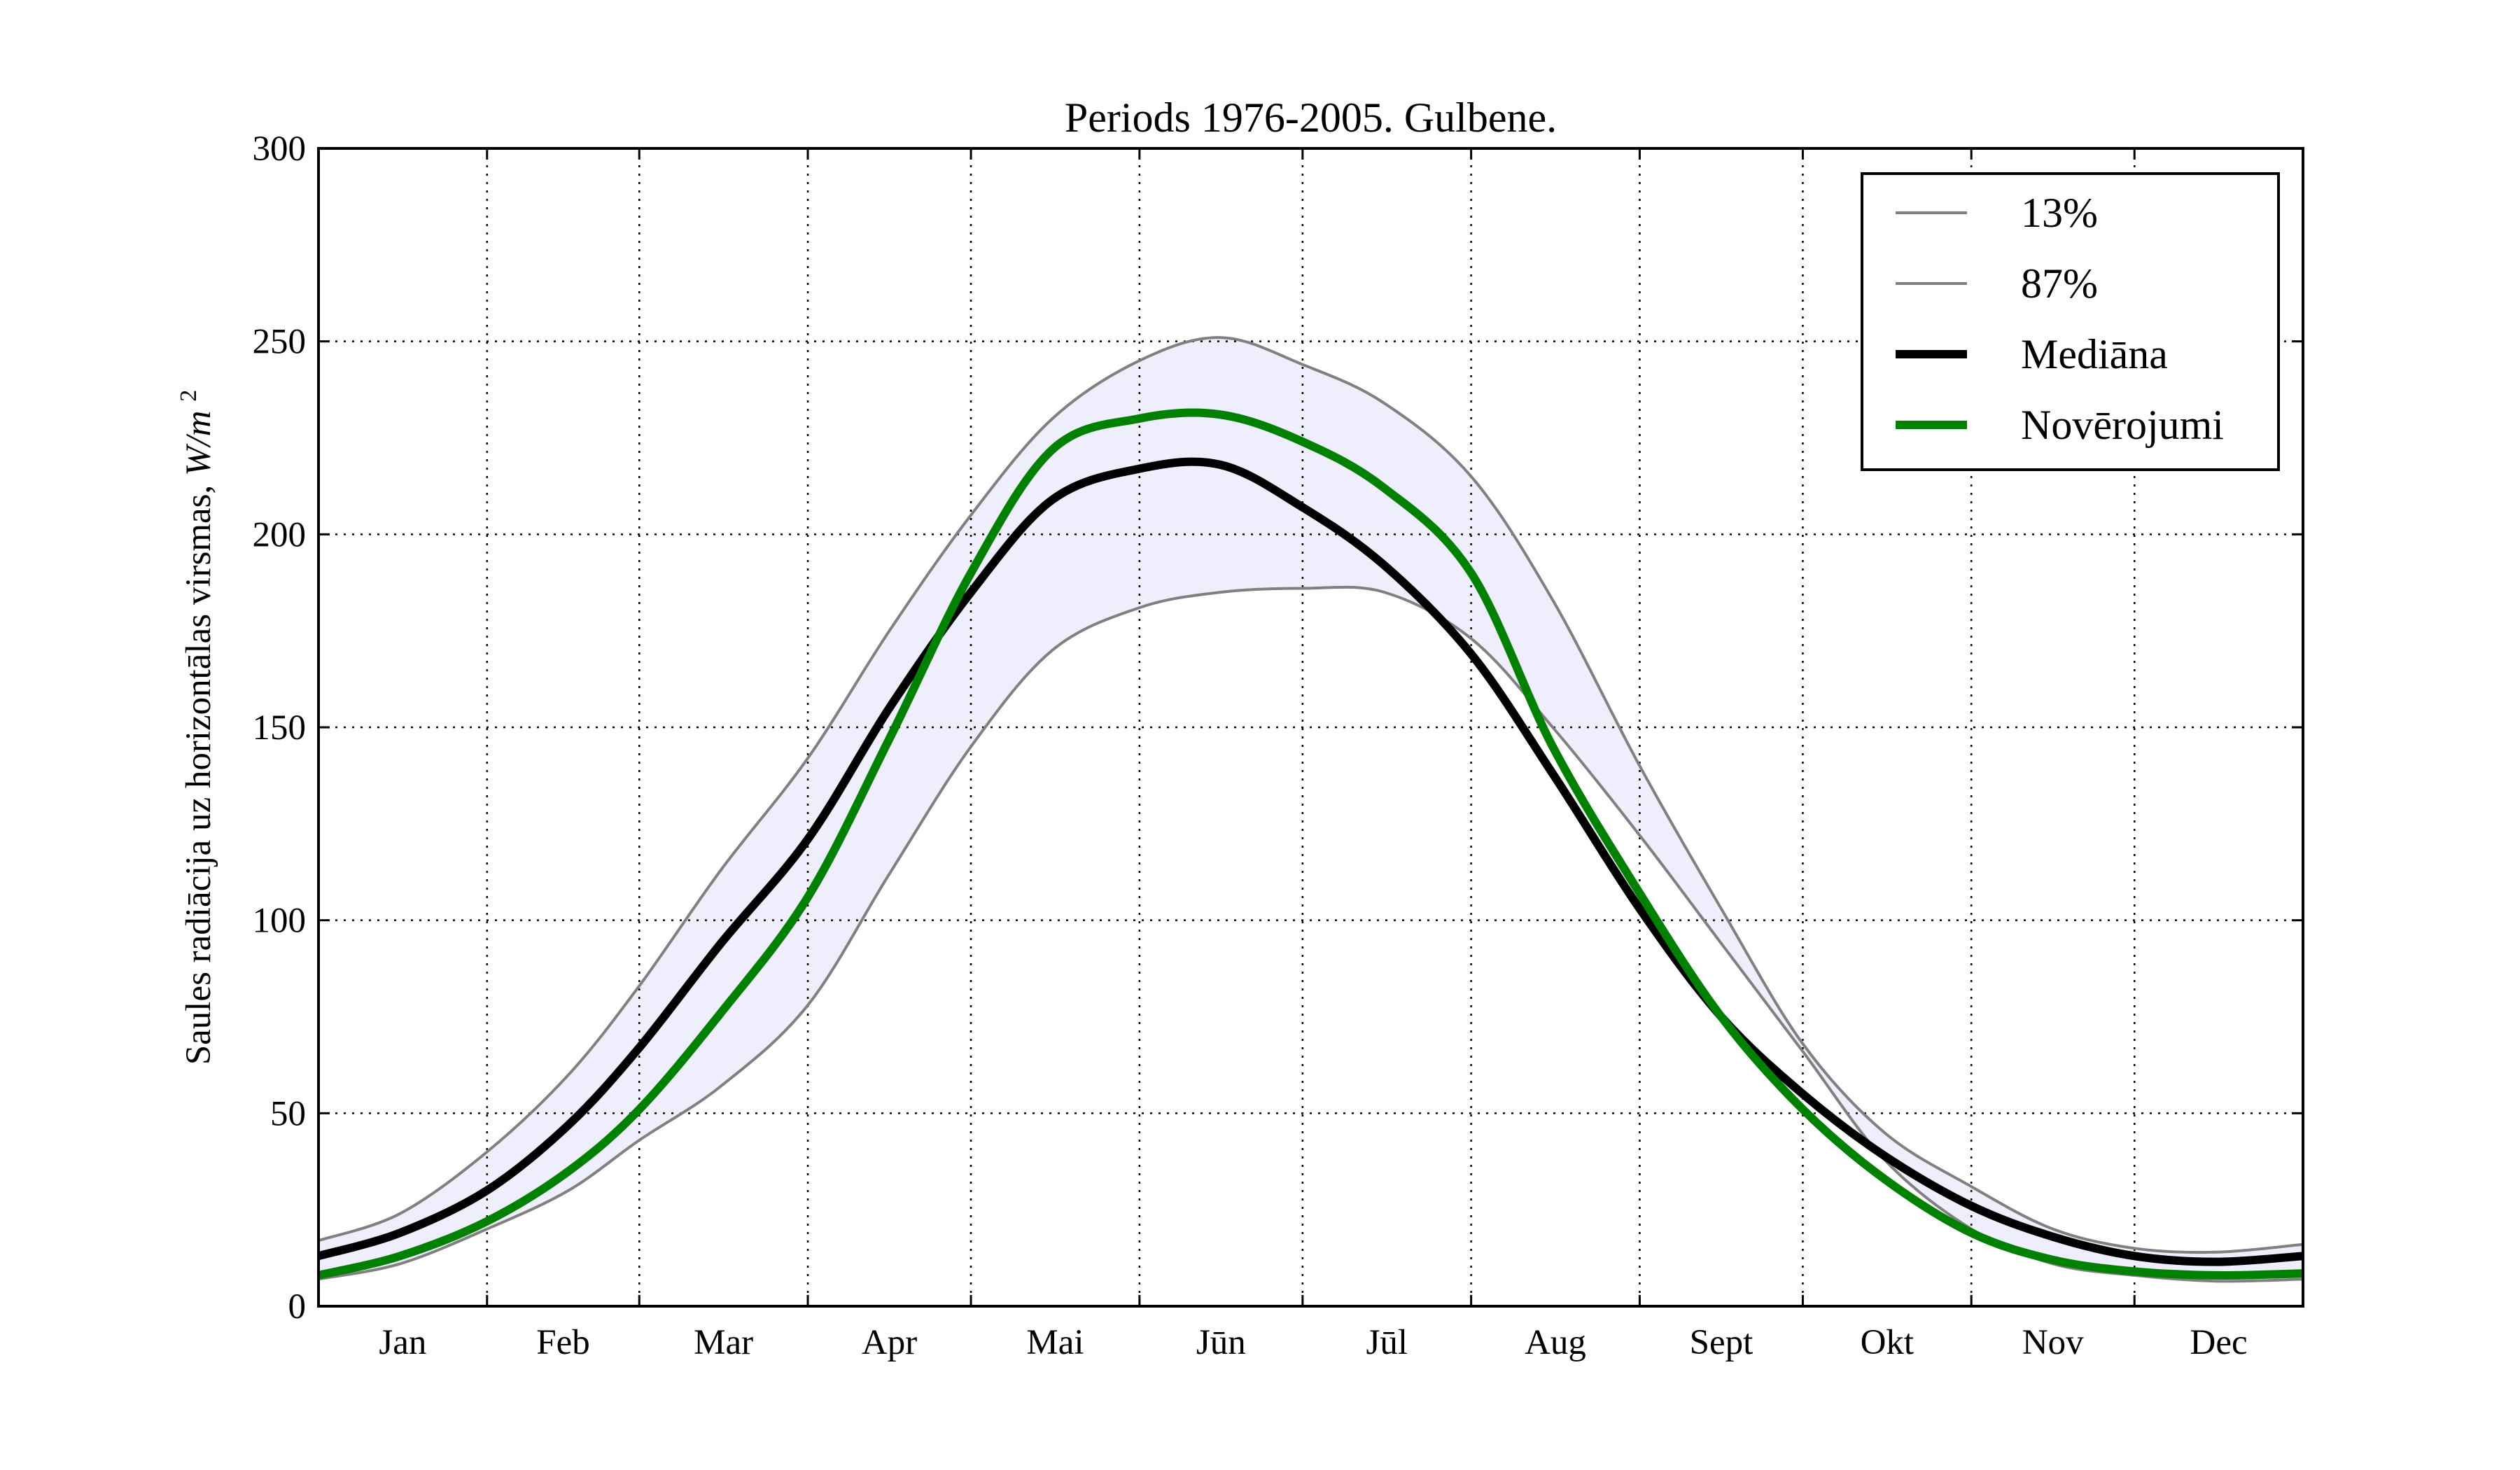 This screenshot has height=1470, width=2520. Describe the element at coordinates (1311, 117) in the screenshot. I see `chart-title: Periods 1976-2005. Gulbene.` at that location.